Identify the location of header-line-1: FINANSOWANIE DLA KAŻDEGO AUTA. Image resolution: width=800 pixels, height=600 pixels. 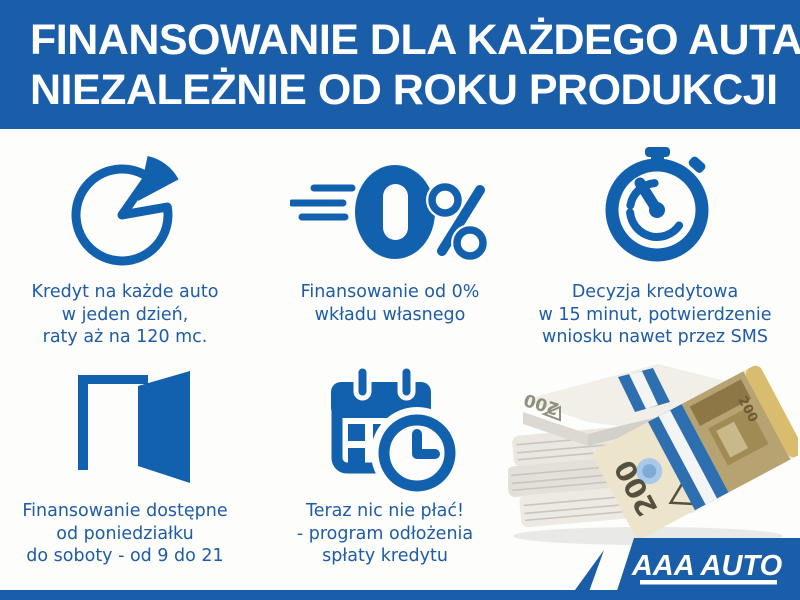
(415, 40).